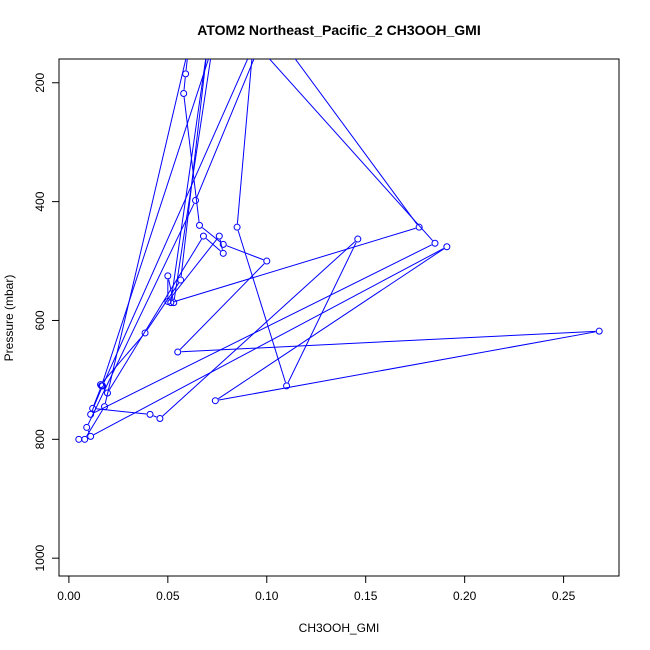 This screenshot has height=650, width=650. Describe the element at coordinates (9, 318) in the screenshot. I see `y-axis-label: Pressure (mbar)` at that location.